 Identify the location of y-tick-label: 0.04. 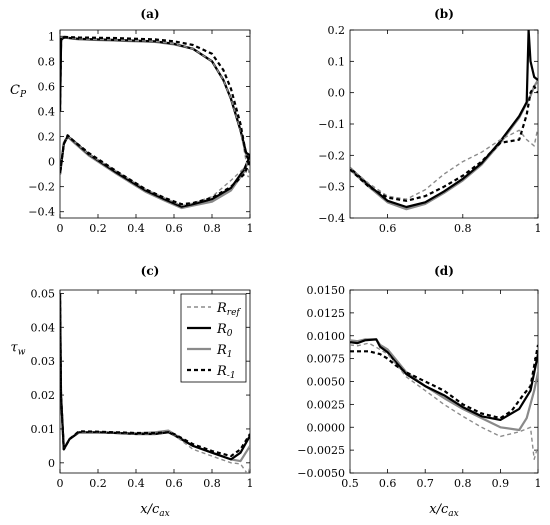
(43, 327).